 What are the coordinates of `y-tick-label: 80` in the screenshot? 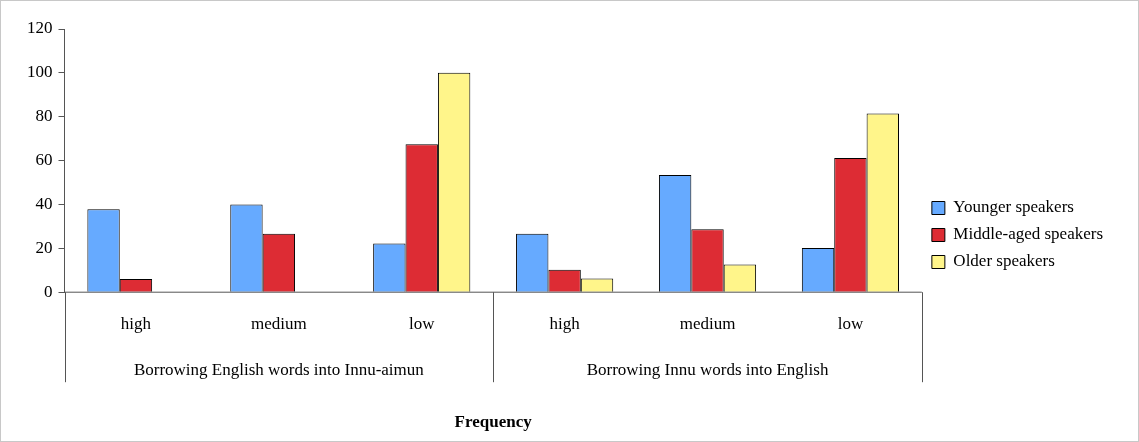 It's located at (44, 116).